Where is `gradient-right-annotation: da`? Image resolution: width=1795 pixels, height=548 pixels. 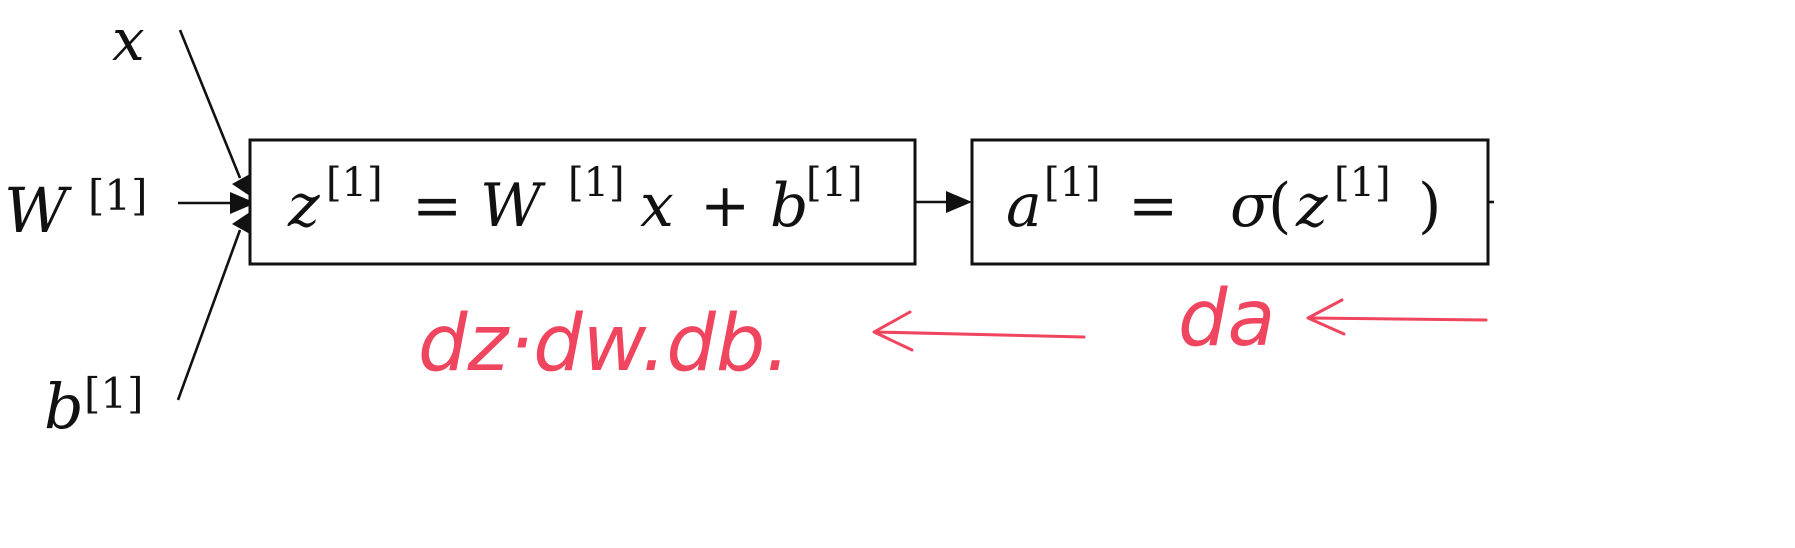
gradient-right-annotation: da is located at coordinates (1226, 319).